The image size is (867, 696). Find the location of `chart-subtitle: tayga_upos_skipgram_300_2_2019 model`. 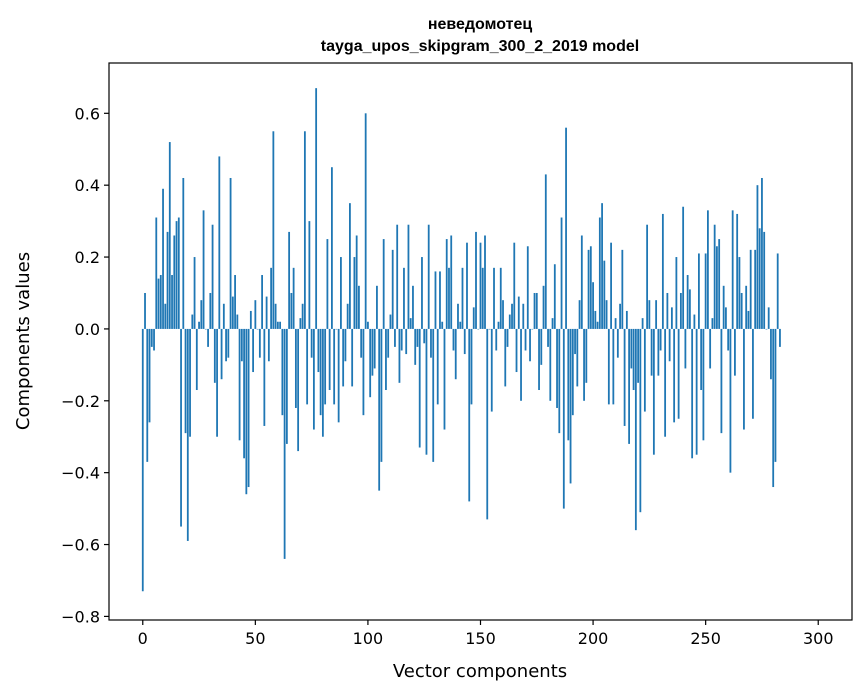

chart-subtitle: tayga_upos_skipgram_300_2_2019 model is located at coordinates (480, 46).